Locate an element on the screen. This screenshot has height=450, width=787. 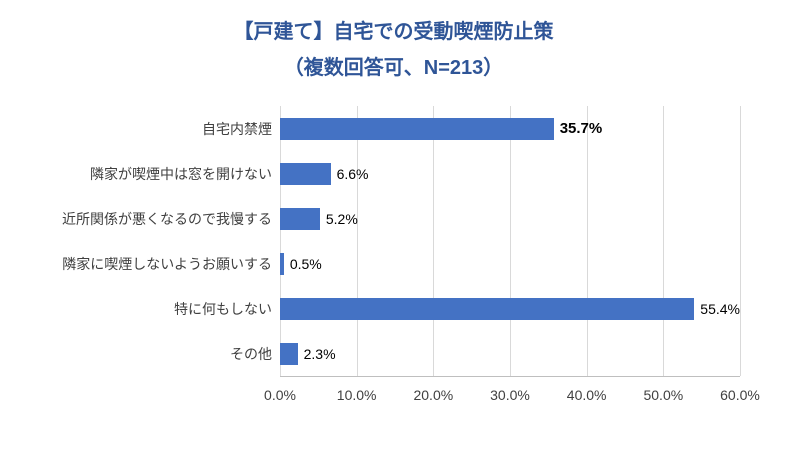
value-label: 6.6% is located at coordinates (352, 173).